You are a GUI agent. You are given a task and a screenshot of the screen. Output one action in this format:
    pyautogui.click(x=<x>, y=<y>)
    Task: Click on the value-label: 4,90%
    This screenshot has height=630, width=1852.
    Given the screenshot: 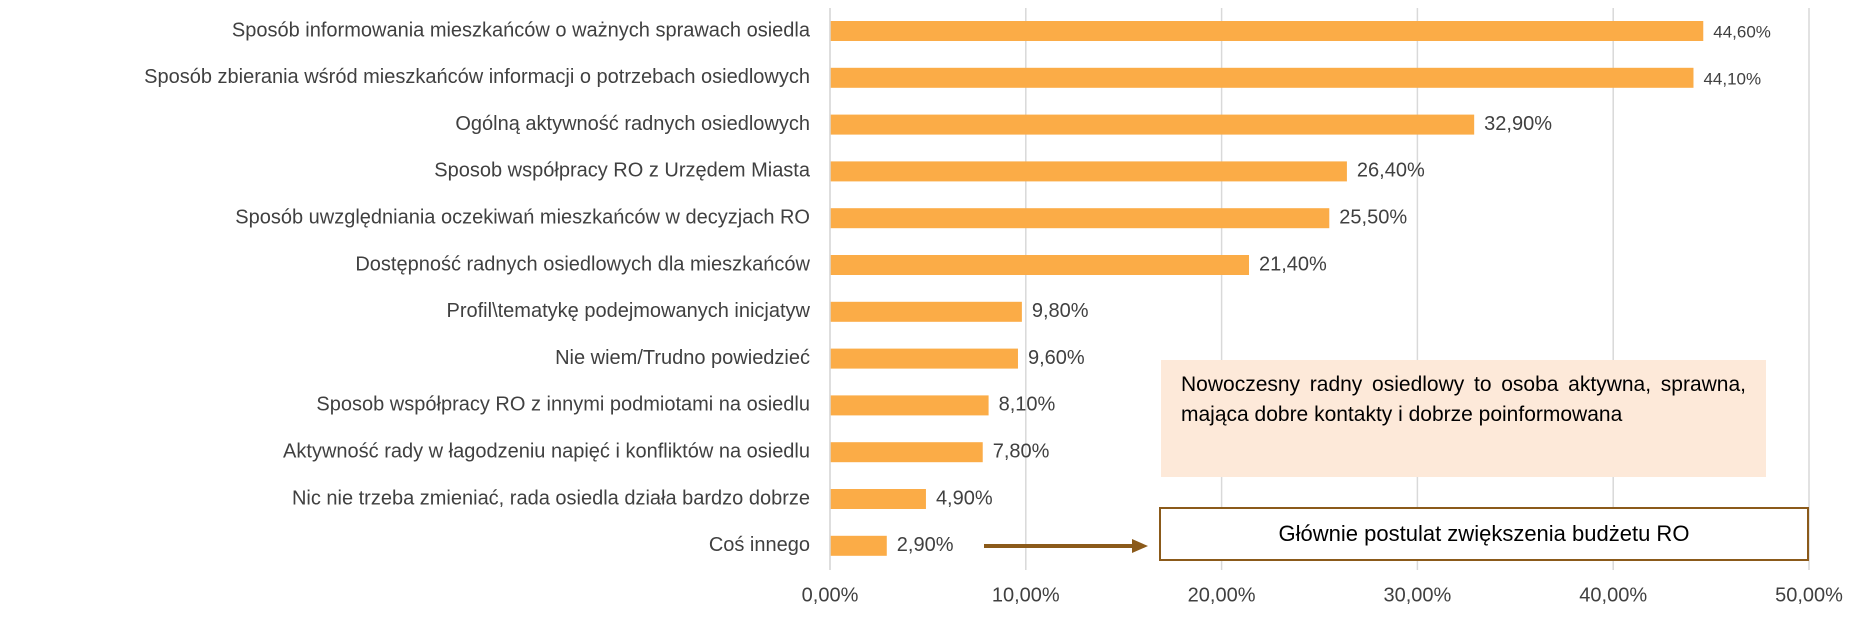 What is the action you would take?
    pyautogui.click(x=964, y=498)
    